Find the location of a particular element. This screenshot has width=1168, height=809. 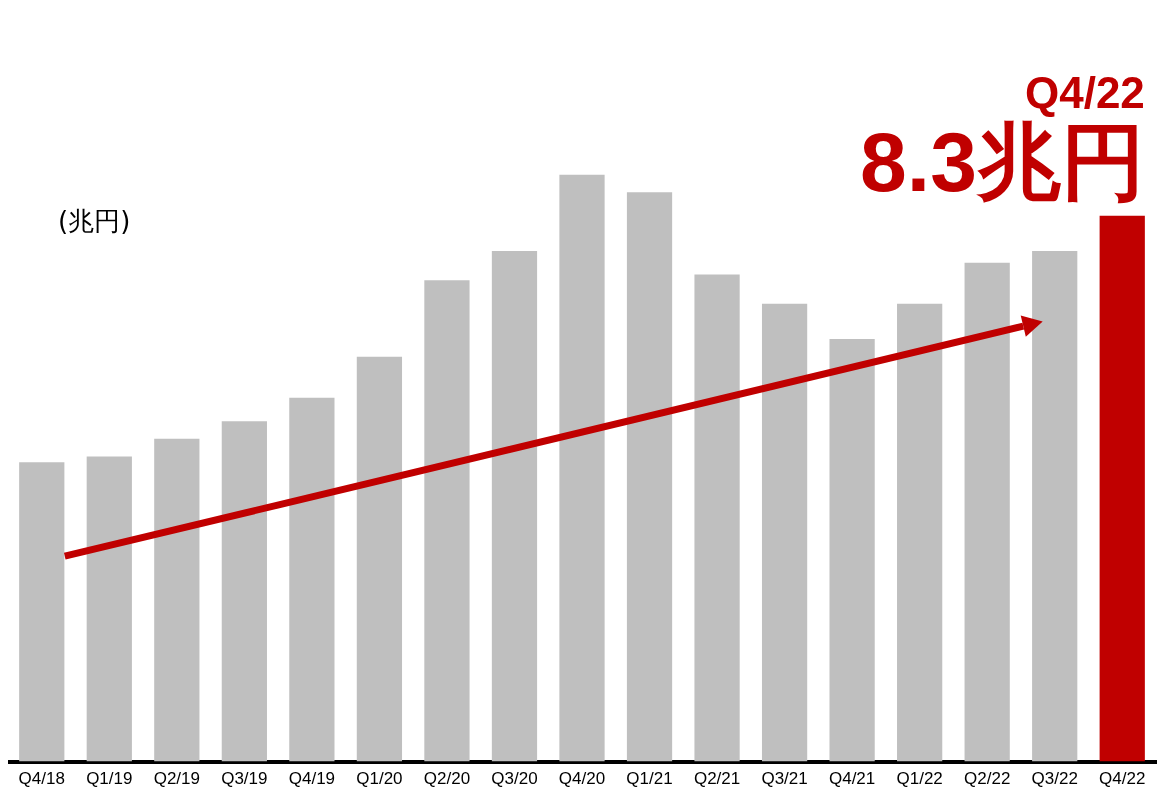

x-tick-label: Q4/21 is located at coordinates (852, 779).